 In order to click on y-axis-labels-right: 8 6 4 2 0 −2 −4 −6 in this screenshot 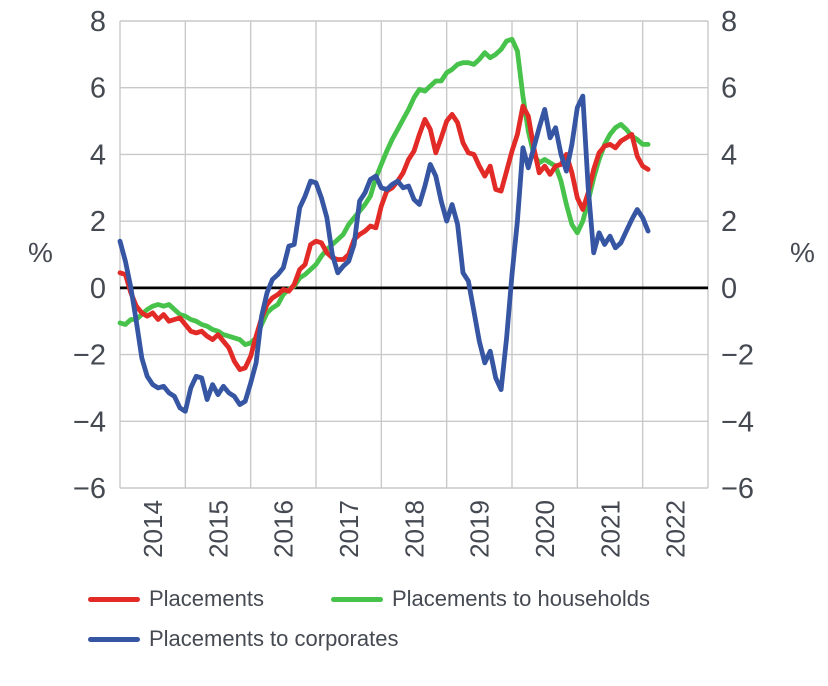, I will do `click(737, 255)`.